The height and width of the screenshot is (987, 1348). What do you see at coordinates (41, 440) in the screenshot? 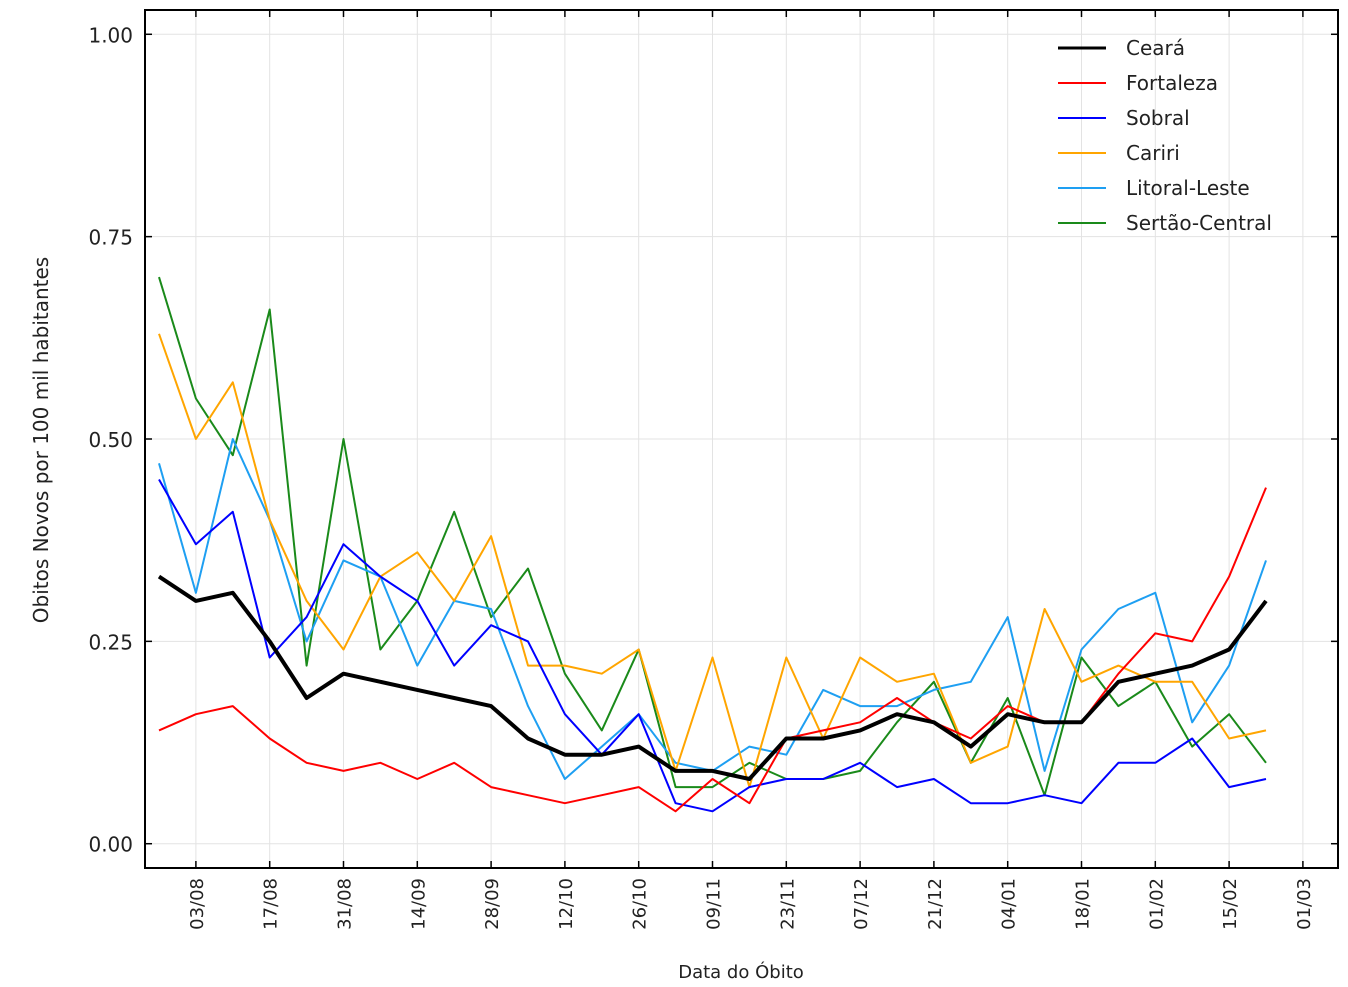
I see `y-axis-label: Obitos Novos por 100 mil habitantes` at bounding box center [41, 440].